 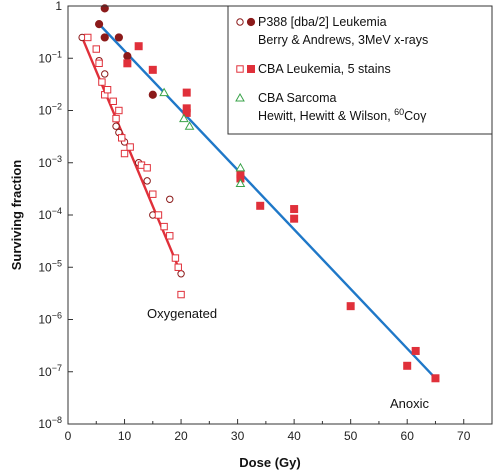 What do you see at coordinates (408, 436) in the screenshot?
I see `x-tick-label: 60` at bounding box center [408, 436].